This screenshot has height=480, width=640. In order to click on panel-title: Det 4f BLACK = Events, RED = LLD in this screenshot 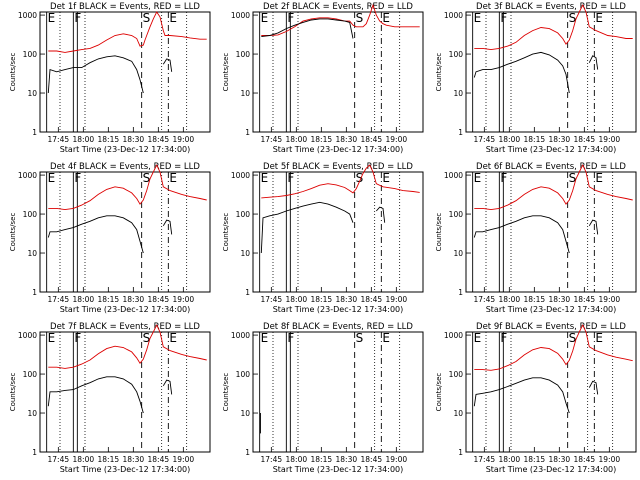, I will do `click(125, 167)`.